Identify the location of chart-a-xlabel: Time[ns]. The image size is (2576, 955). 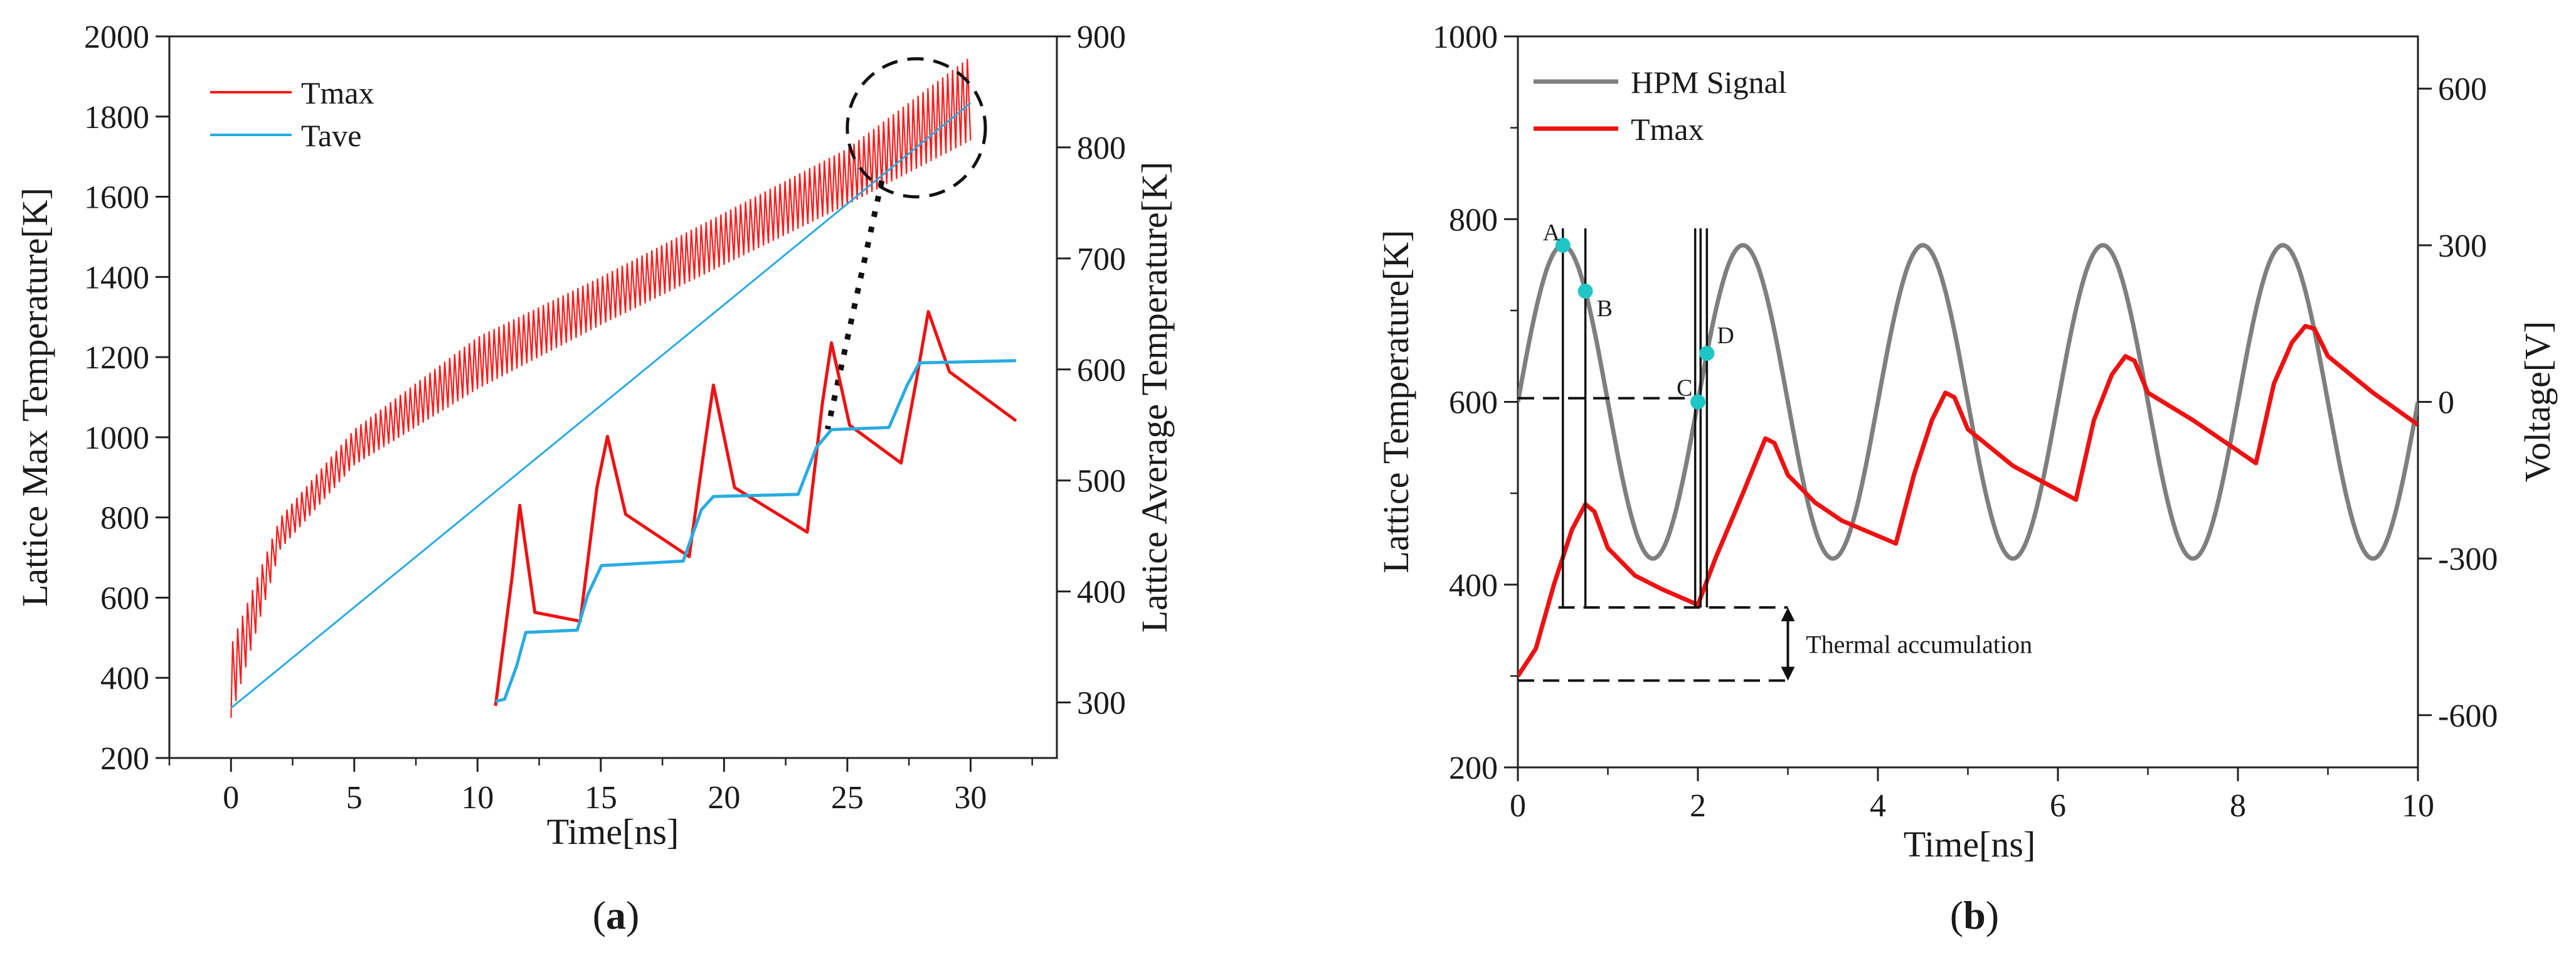
(613, 831).